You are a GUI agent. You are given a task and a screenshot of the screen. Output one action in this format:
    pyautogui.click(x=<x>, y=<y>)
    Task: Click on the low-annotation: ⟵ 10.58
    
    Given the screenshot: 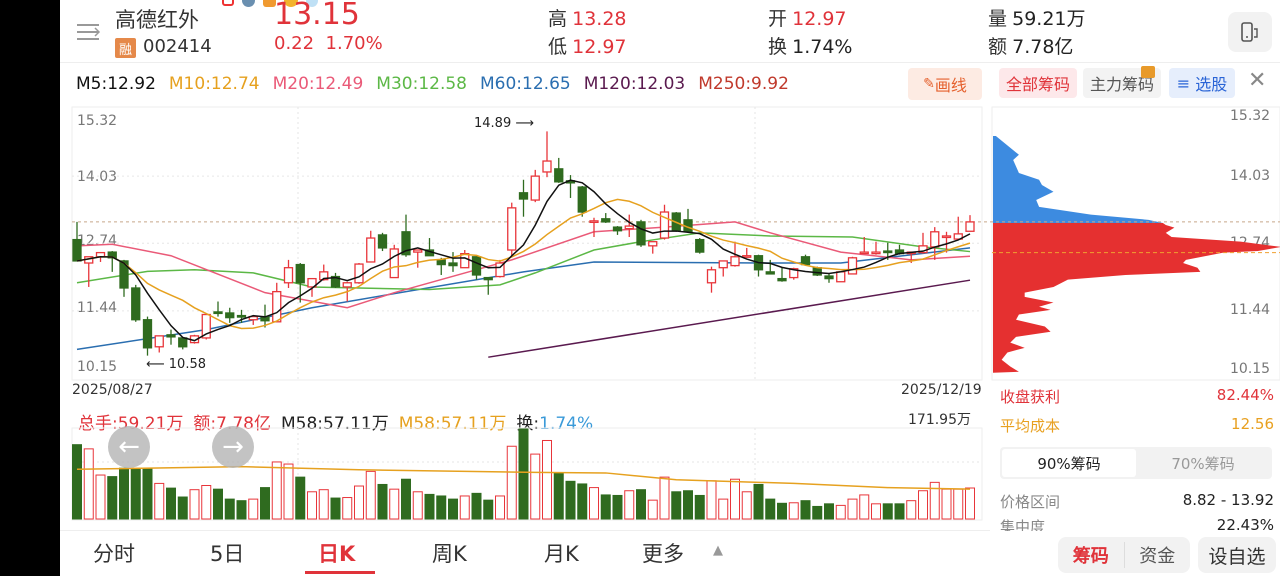 What is the action you would take?
    pyautogui.click(x=176, y=364)
    